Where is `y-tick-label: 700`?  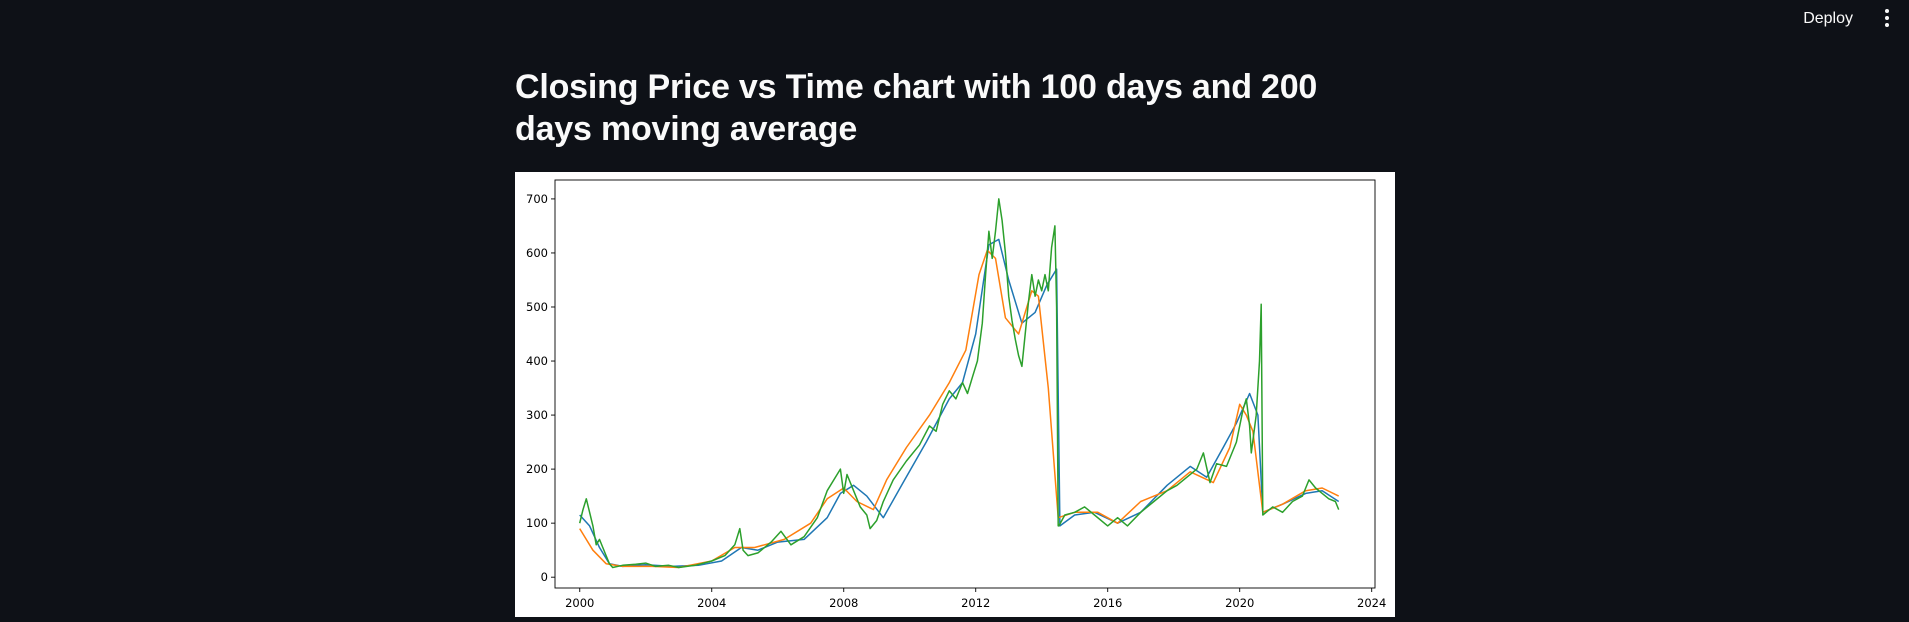
y-tick-label: 700 is located at coordinates (537, 199).